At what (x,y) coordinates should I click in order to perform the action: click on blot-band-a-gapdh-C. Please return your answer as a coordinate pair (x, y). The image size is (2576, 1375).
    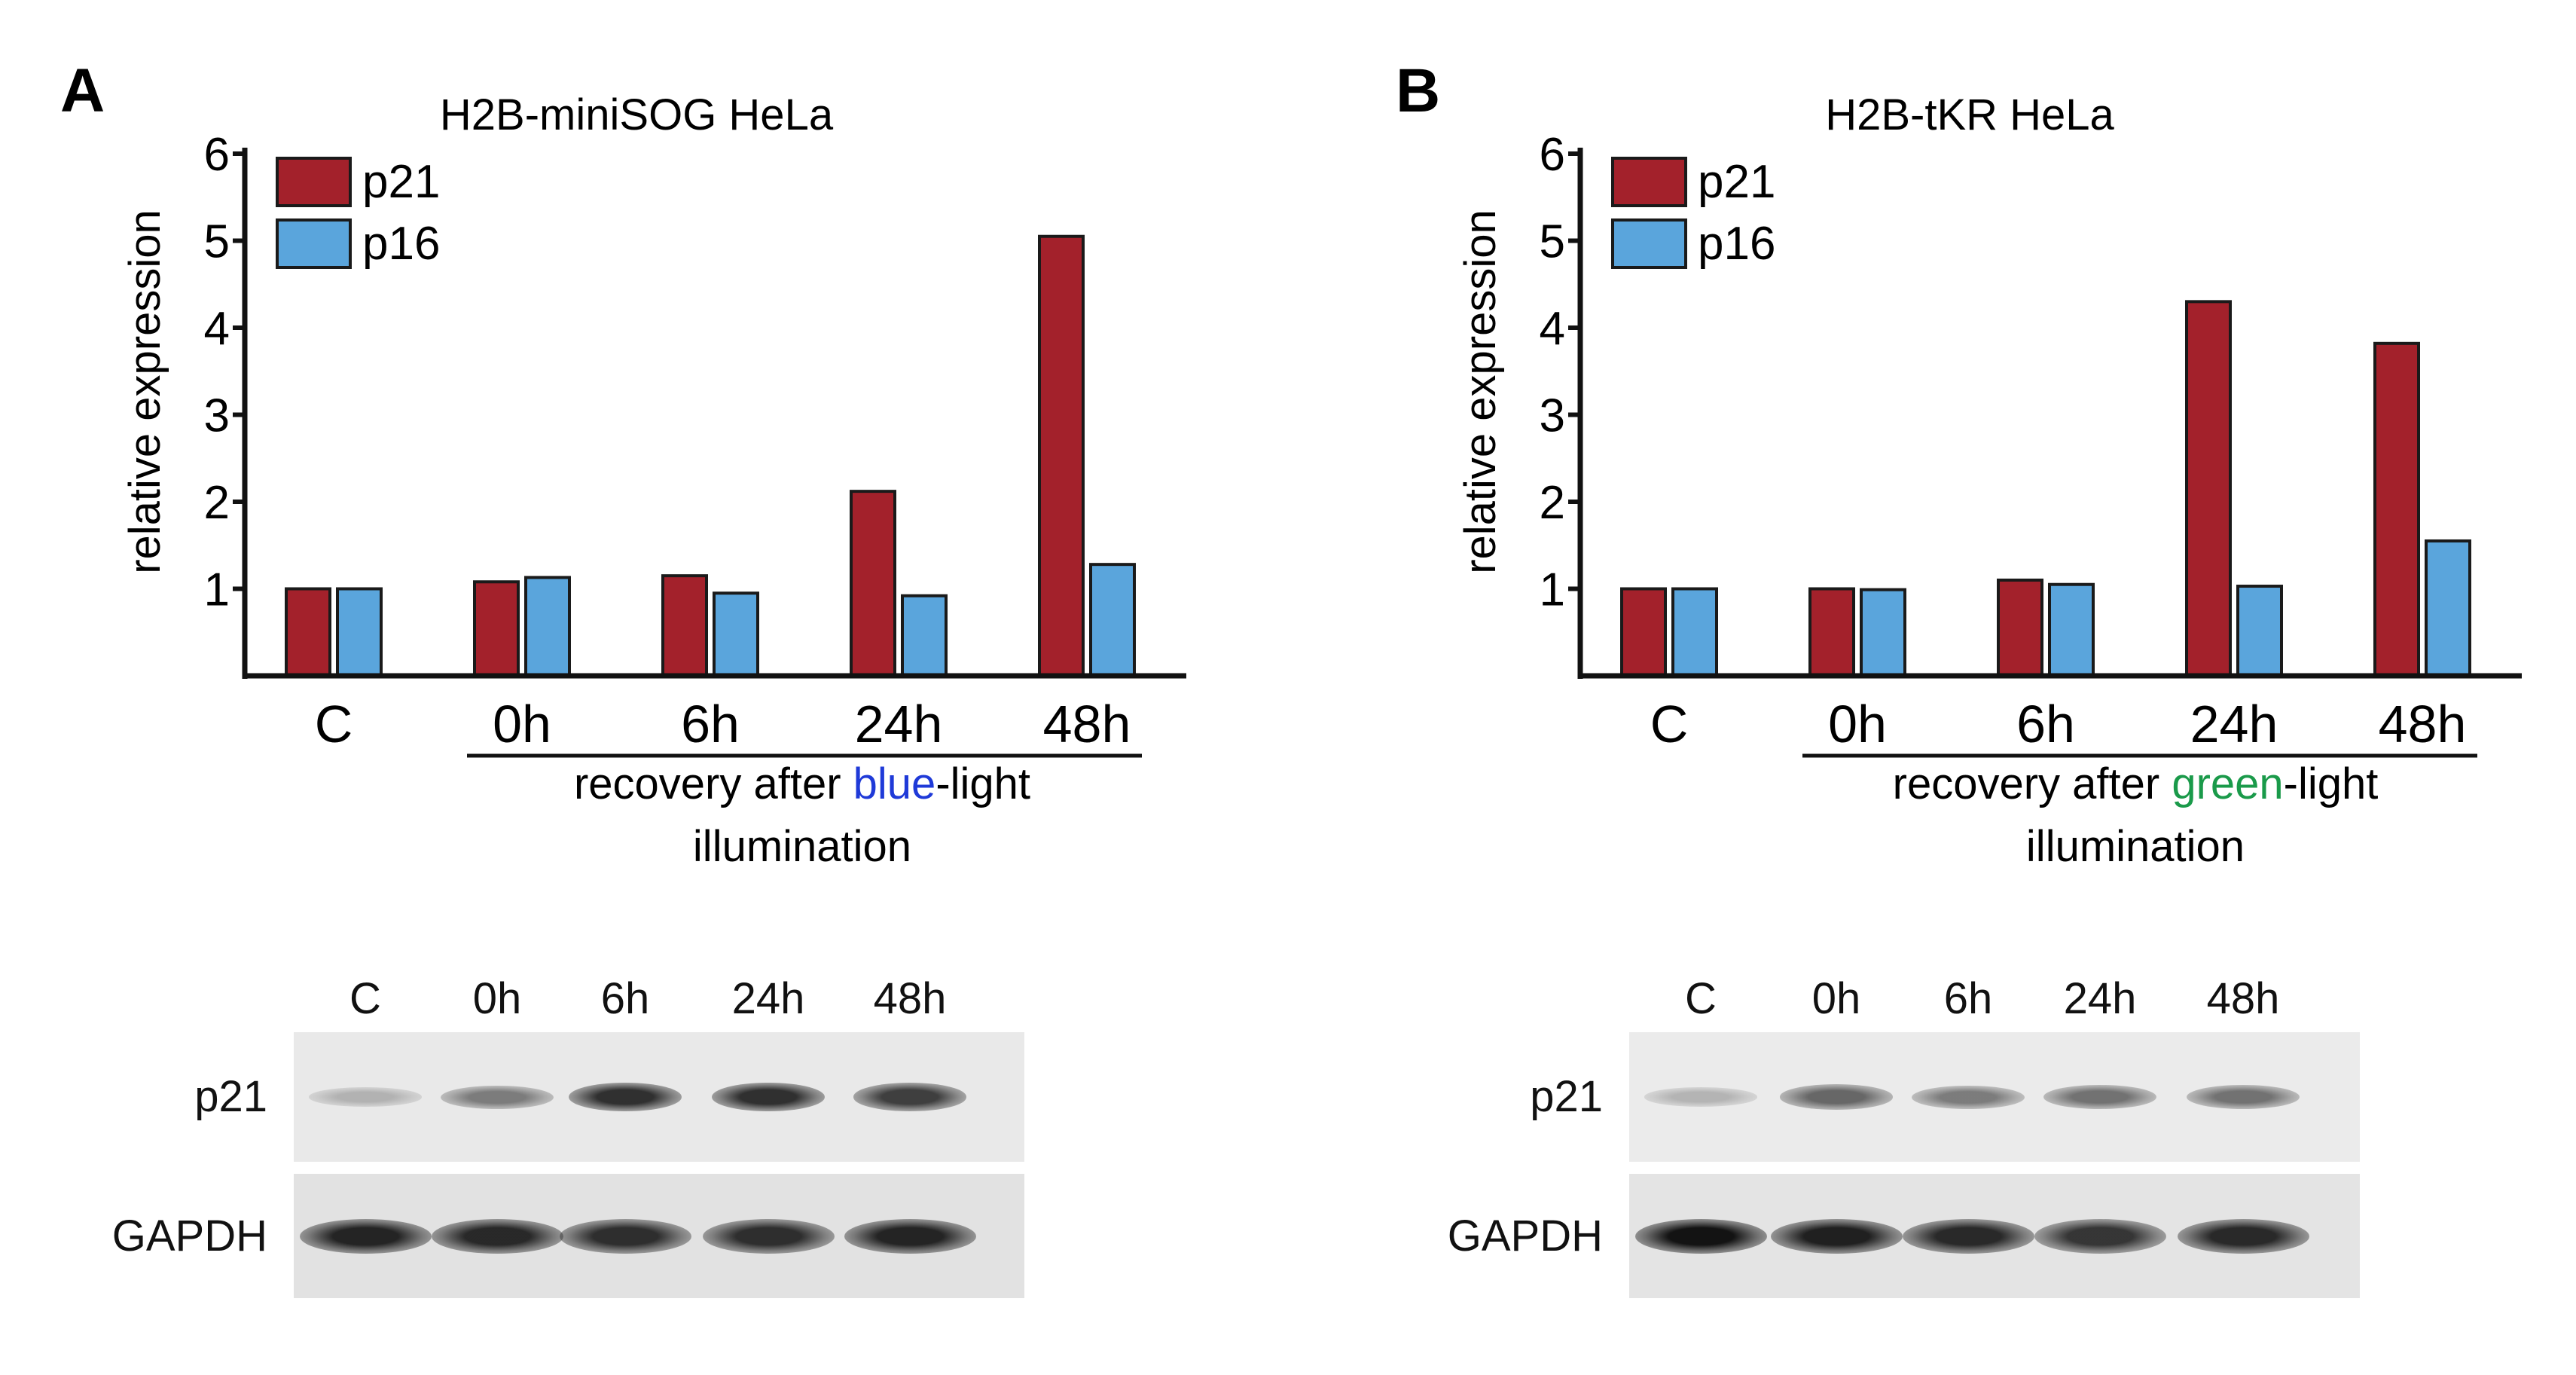
    Looking at the image, I should click on (366, 1236).